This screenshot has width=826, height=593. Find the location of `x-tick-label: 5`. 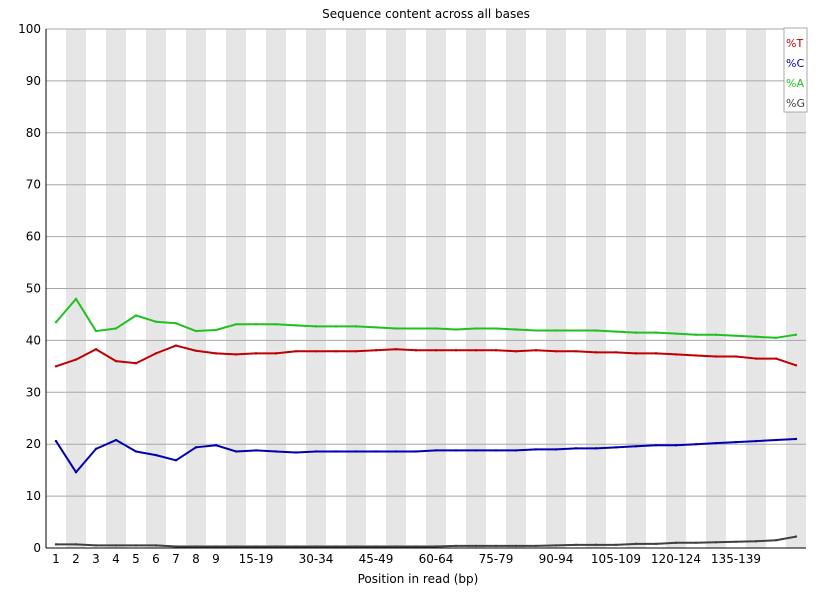

x-tick-label: 5 is located at coordinates (136, 559).